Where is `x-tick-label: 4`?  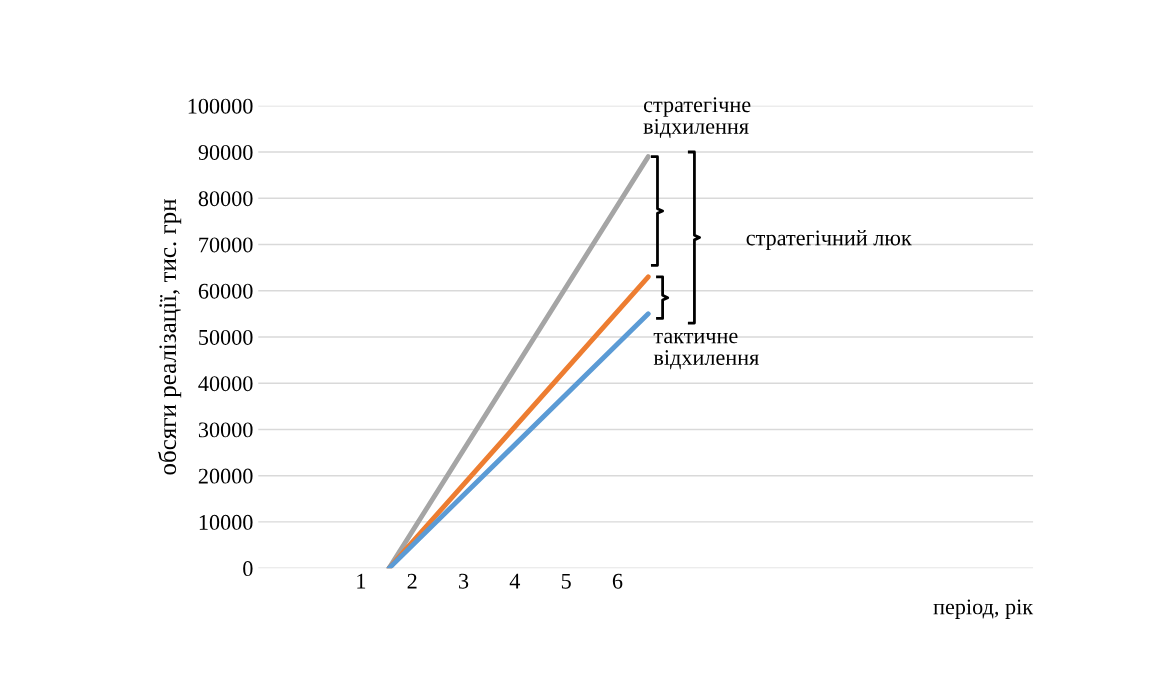 x-tick-label: 4 is located at coordinates (515, 581).